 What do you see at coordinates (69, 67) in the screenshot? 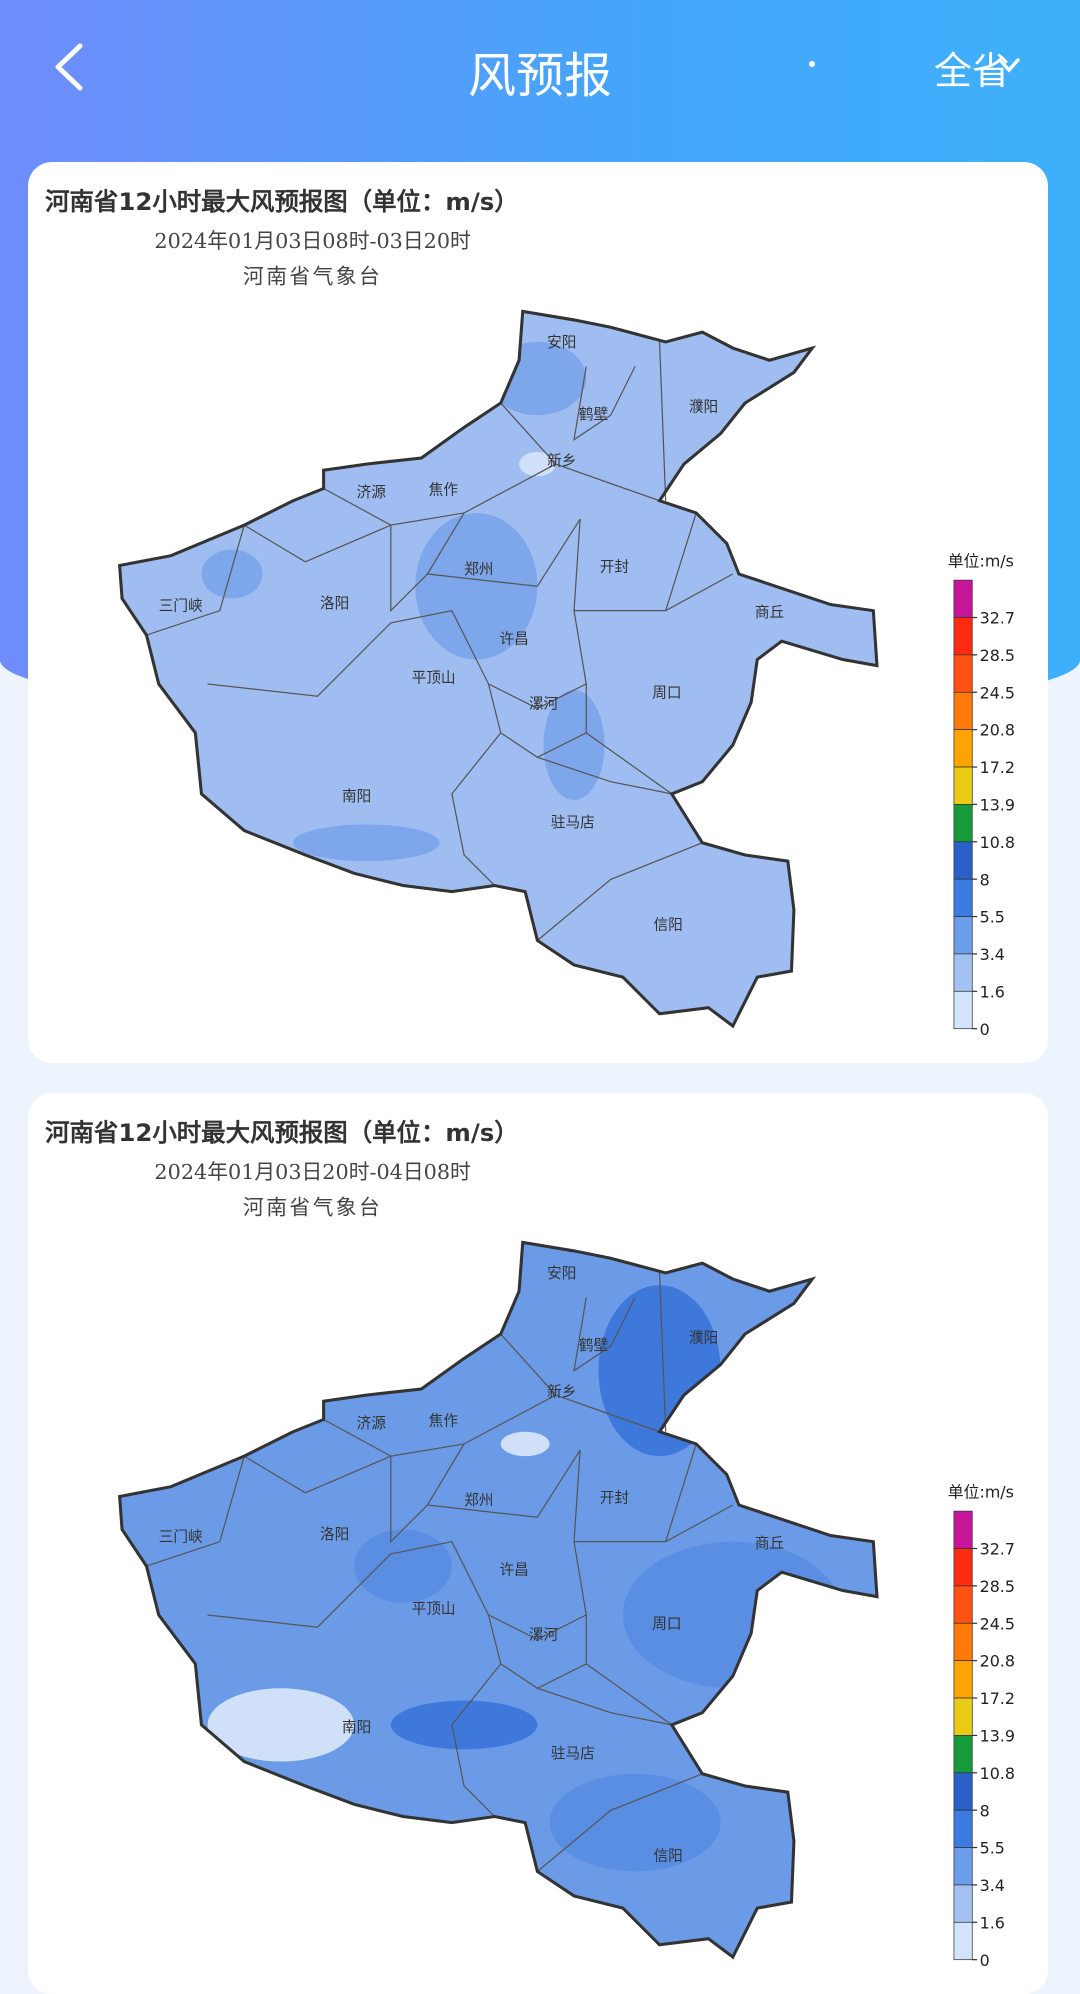
I see `back-button` at bounding box center [69, 67].